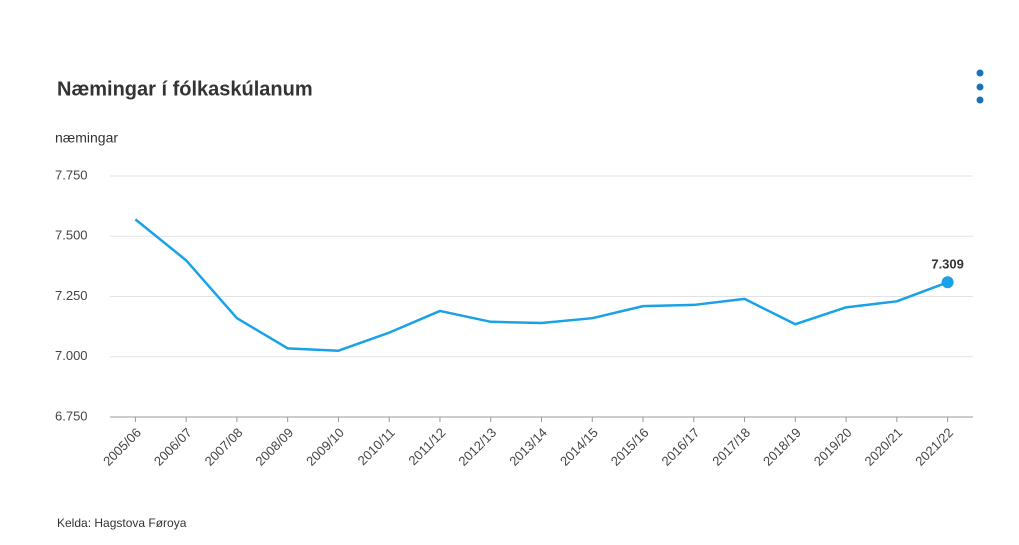 This screenshot has width=1019, height=545. I want to click on x-tick-label: 2019/20, so click(833, 447).